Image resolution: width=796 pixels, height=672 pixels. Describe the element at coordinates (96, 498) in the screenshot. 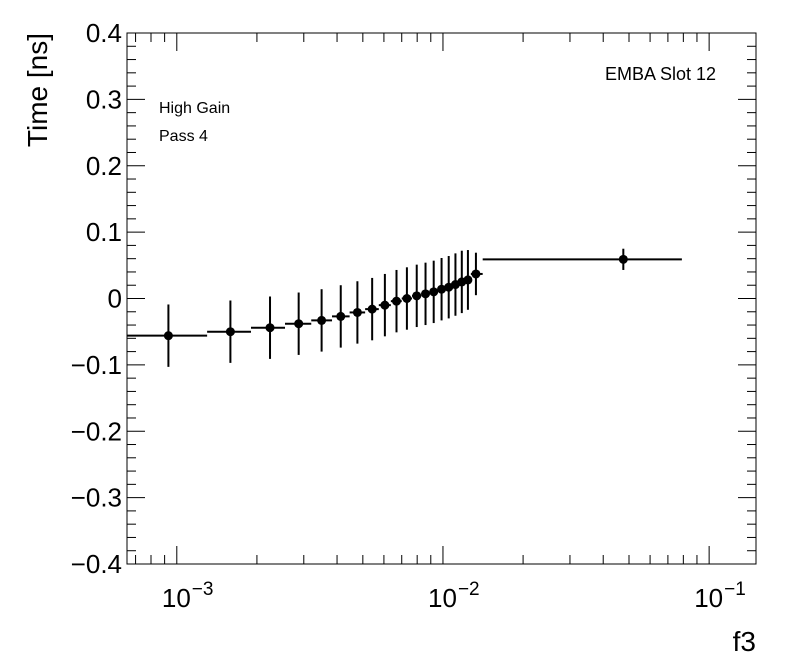

I see `y-tick-label: −0.3` at that location.